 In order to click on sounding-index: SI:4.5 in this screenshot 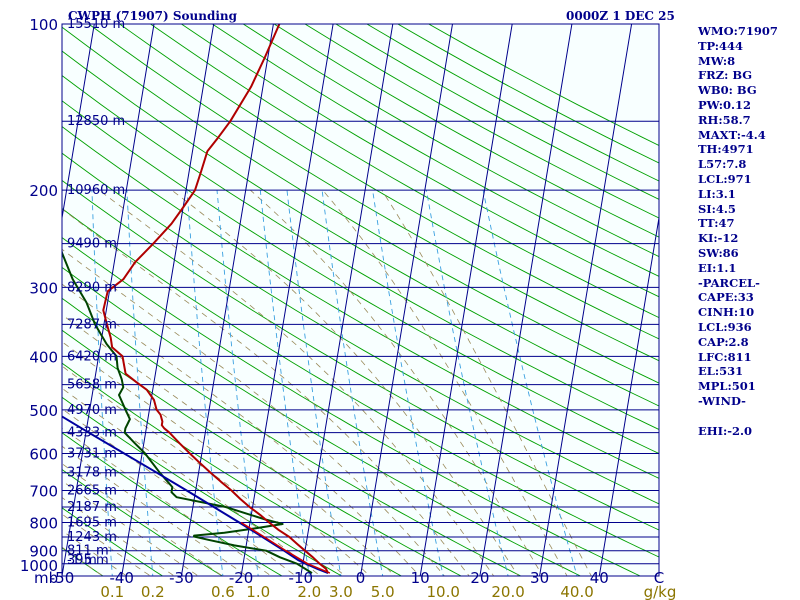, I will do `click(717, 208)`.